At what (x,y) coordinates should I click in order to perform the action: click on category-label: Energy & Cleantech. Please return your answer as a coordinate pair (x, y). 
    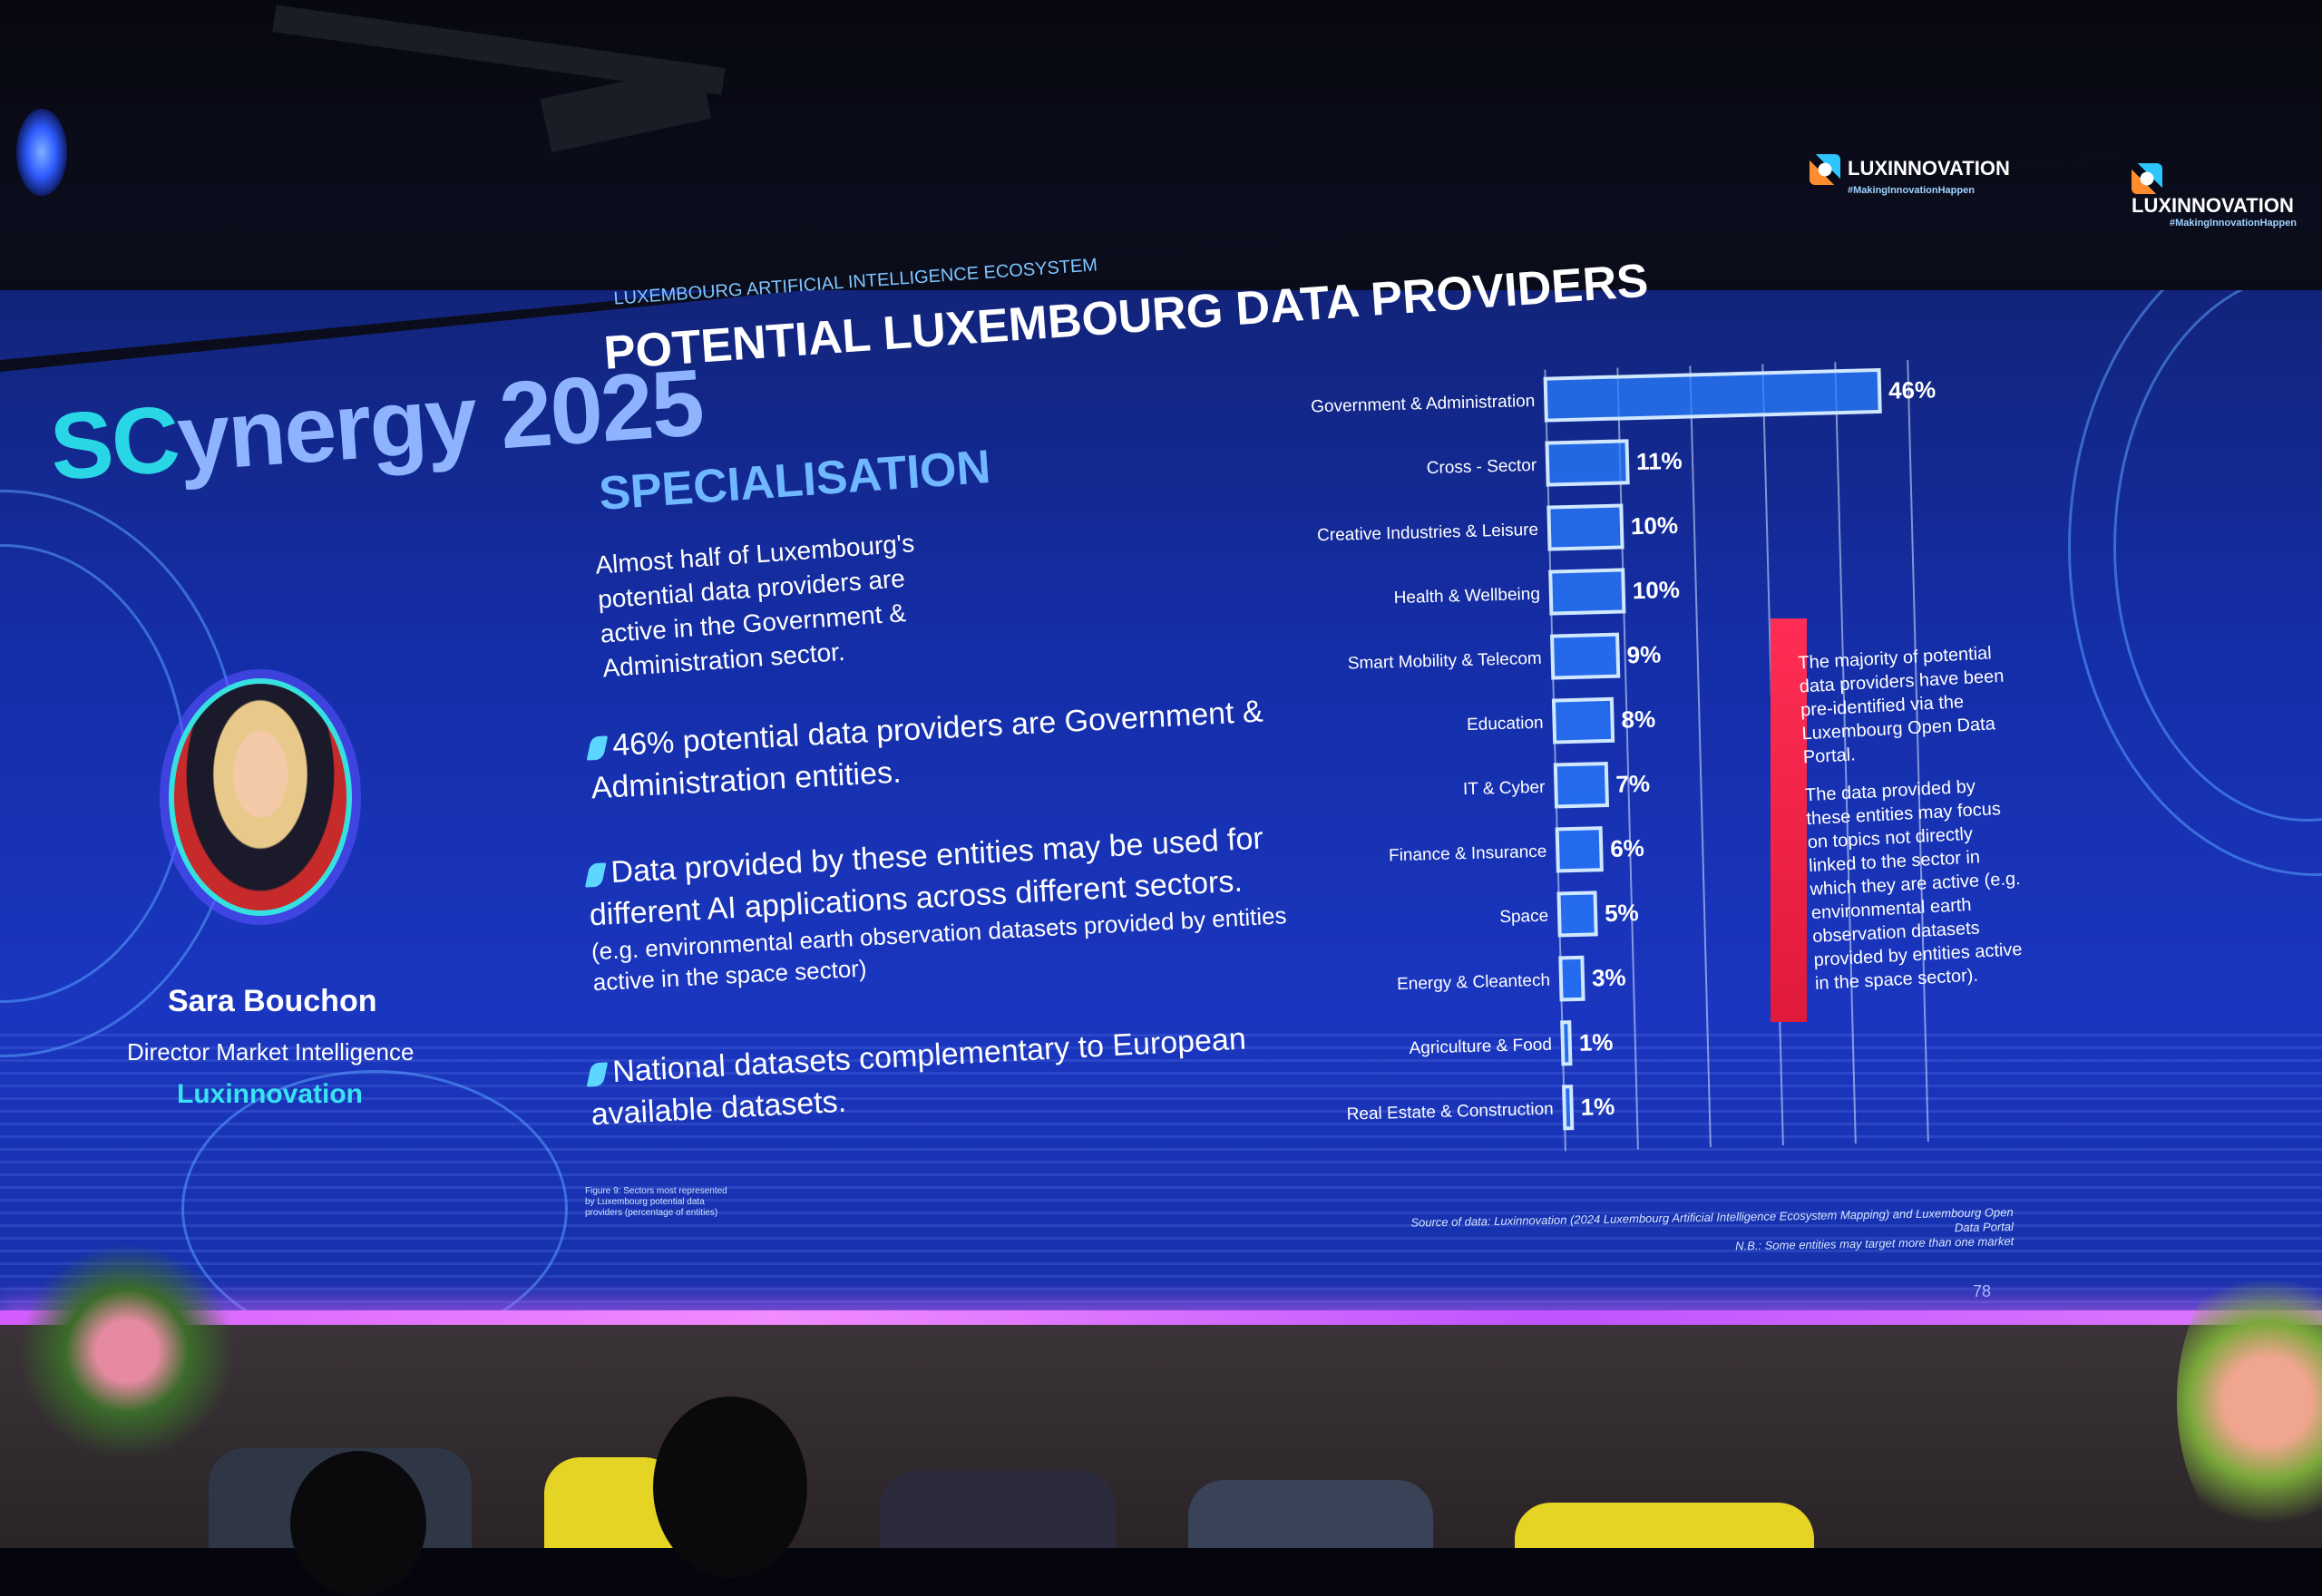
    Looking at the image, I should click on (1473, 982).